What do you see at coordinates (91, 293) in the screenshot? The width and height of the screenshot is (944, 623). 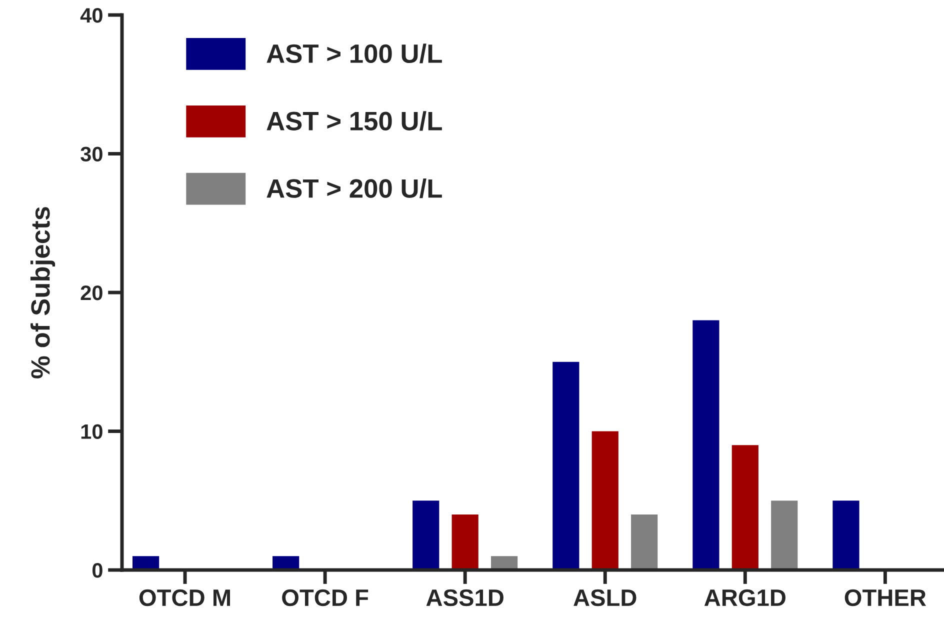 I see `y-tick-label: 20` at bounding box center [91, 293].